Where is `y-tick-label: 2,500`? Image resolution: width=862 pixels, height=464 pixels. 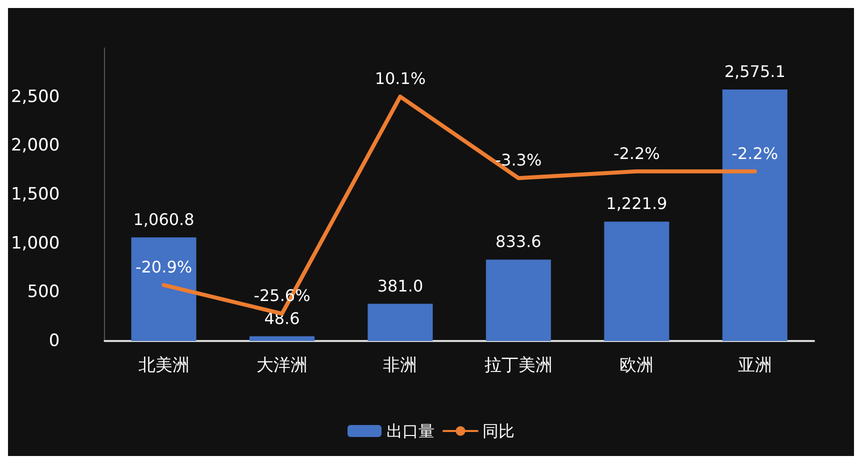 y-tick-label: 2,500 is located at coordinates (35, 96).